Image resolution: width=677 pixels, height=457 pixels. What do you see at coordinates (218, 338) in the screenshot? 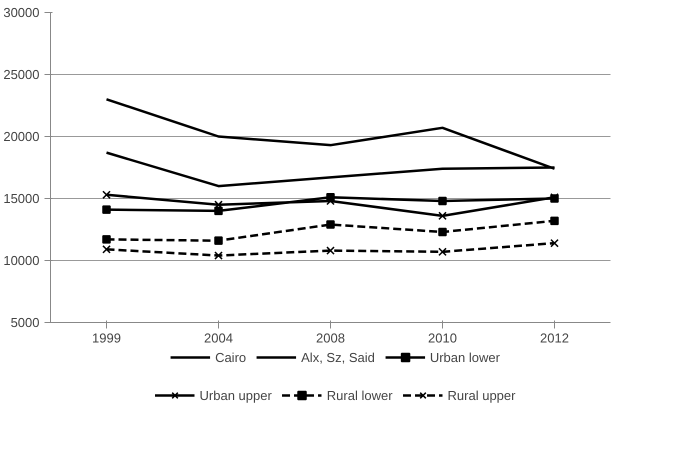
I see `x-tick-label: 2004` at bounding box center [218, 338].